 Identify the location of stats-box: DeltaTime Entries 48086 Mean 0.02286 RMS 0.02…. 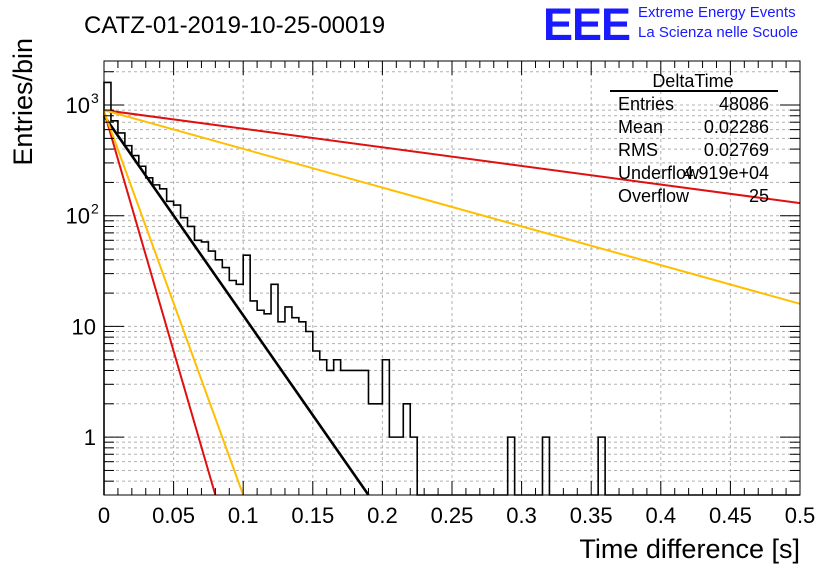
(694, 138).